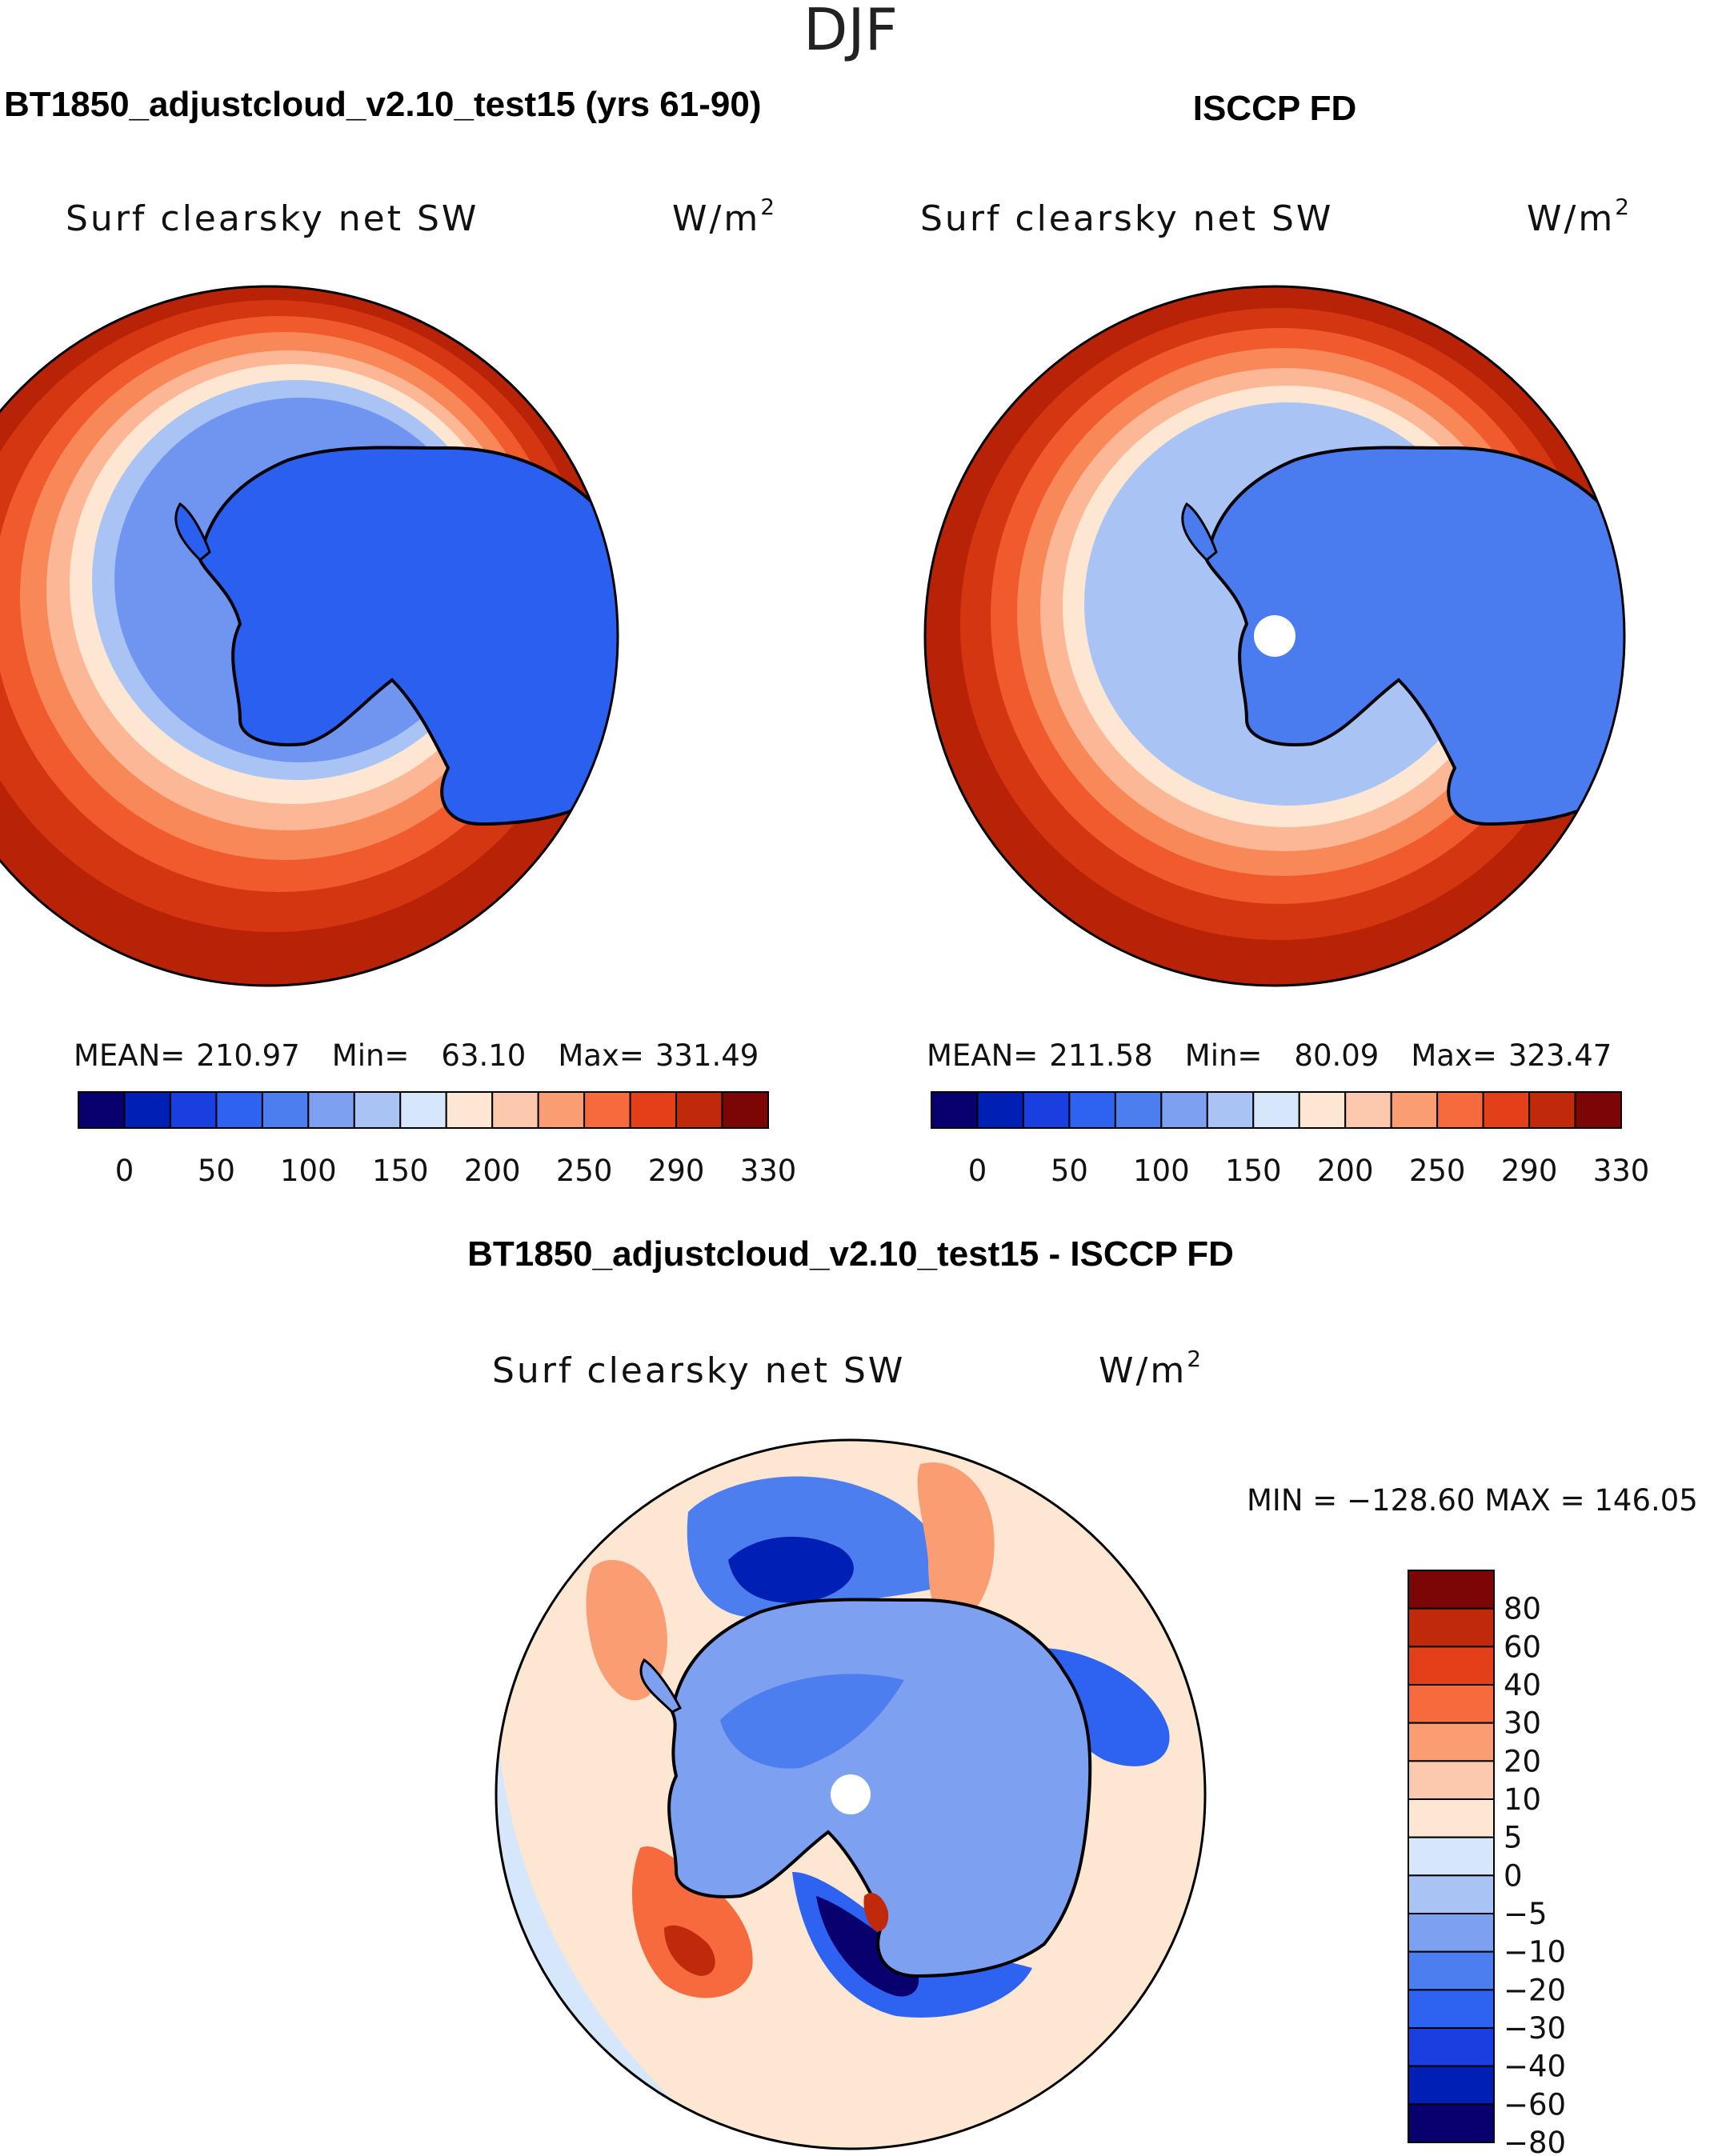 The height and width of the screenshot is (2156, 1734). Describe the element at coordinates (492, 1171) in the screenshot. I see `colorbar-model-tick-label: 200` at that location.